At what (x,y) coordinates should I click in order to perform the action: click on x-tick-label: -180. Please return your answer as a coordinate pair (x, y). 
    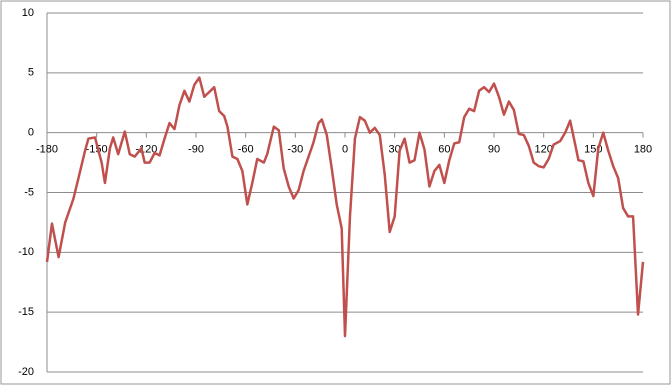
    Looking at the image, I should click on (47, 150).